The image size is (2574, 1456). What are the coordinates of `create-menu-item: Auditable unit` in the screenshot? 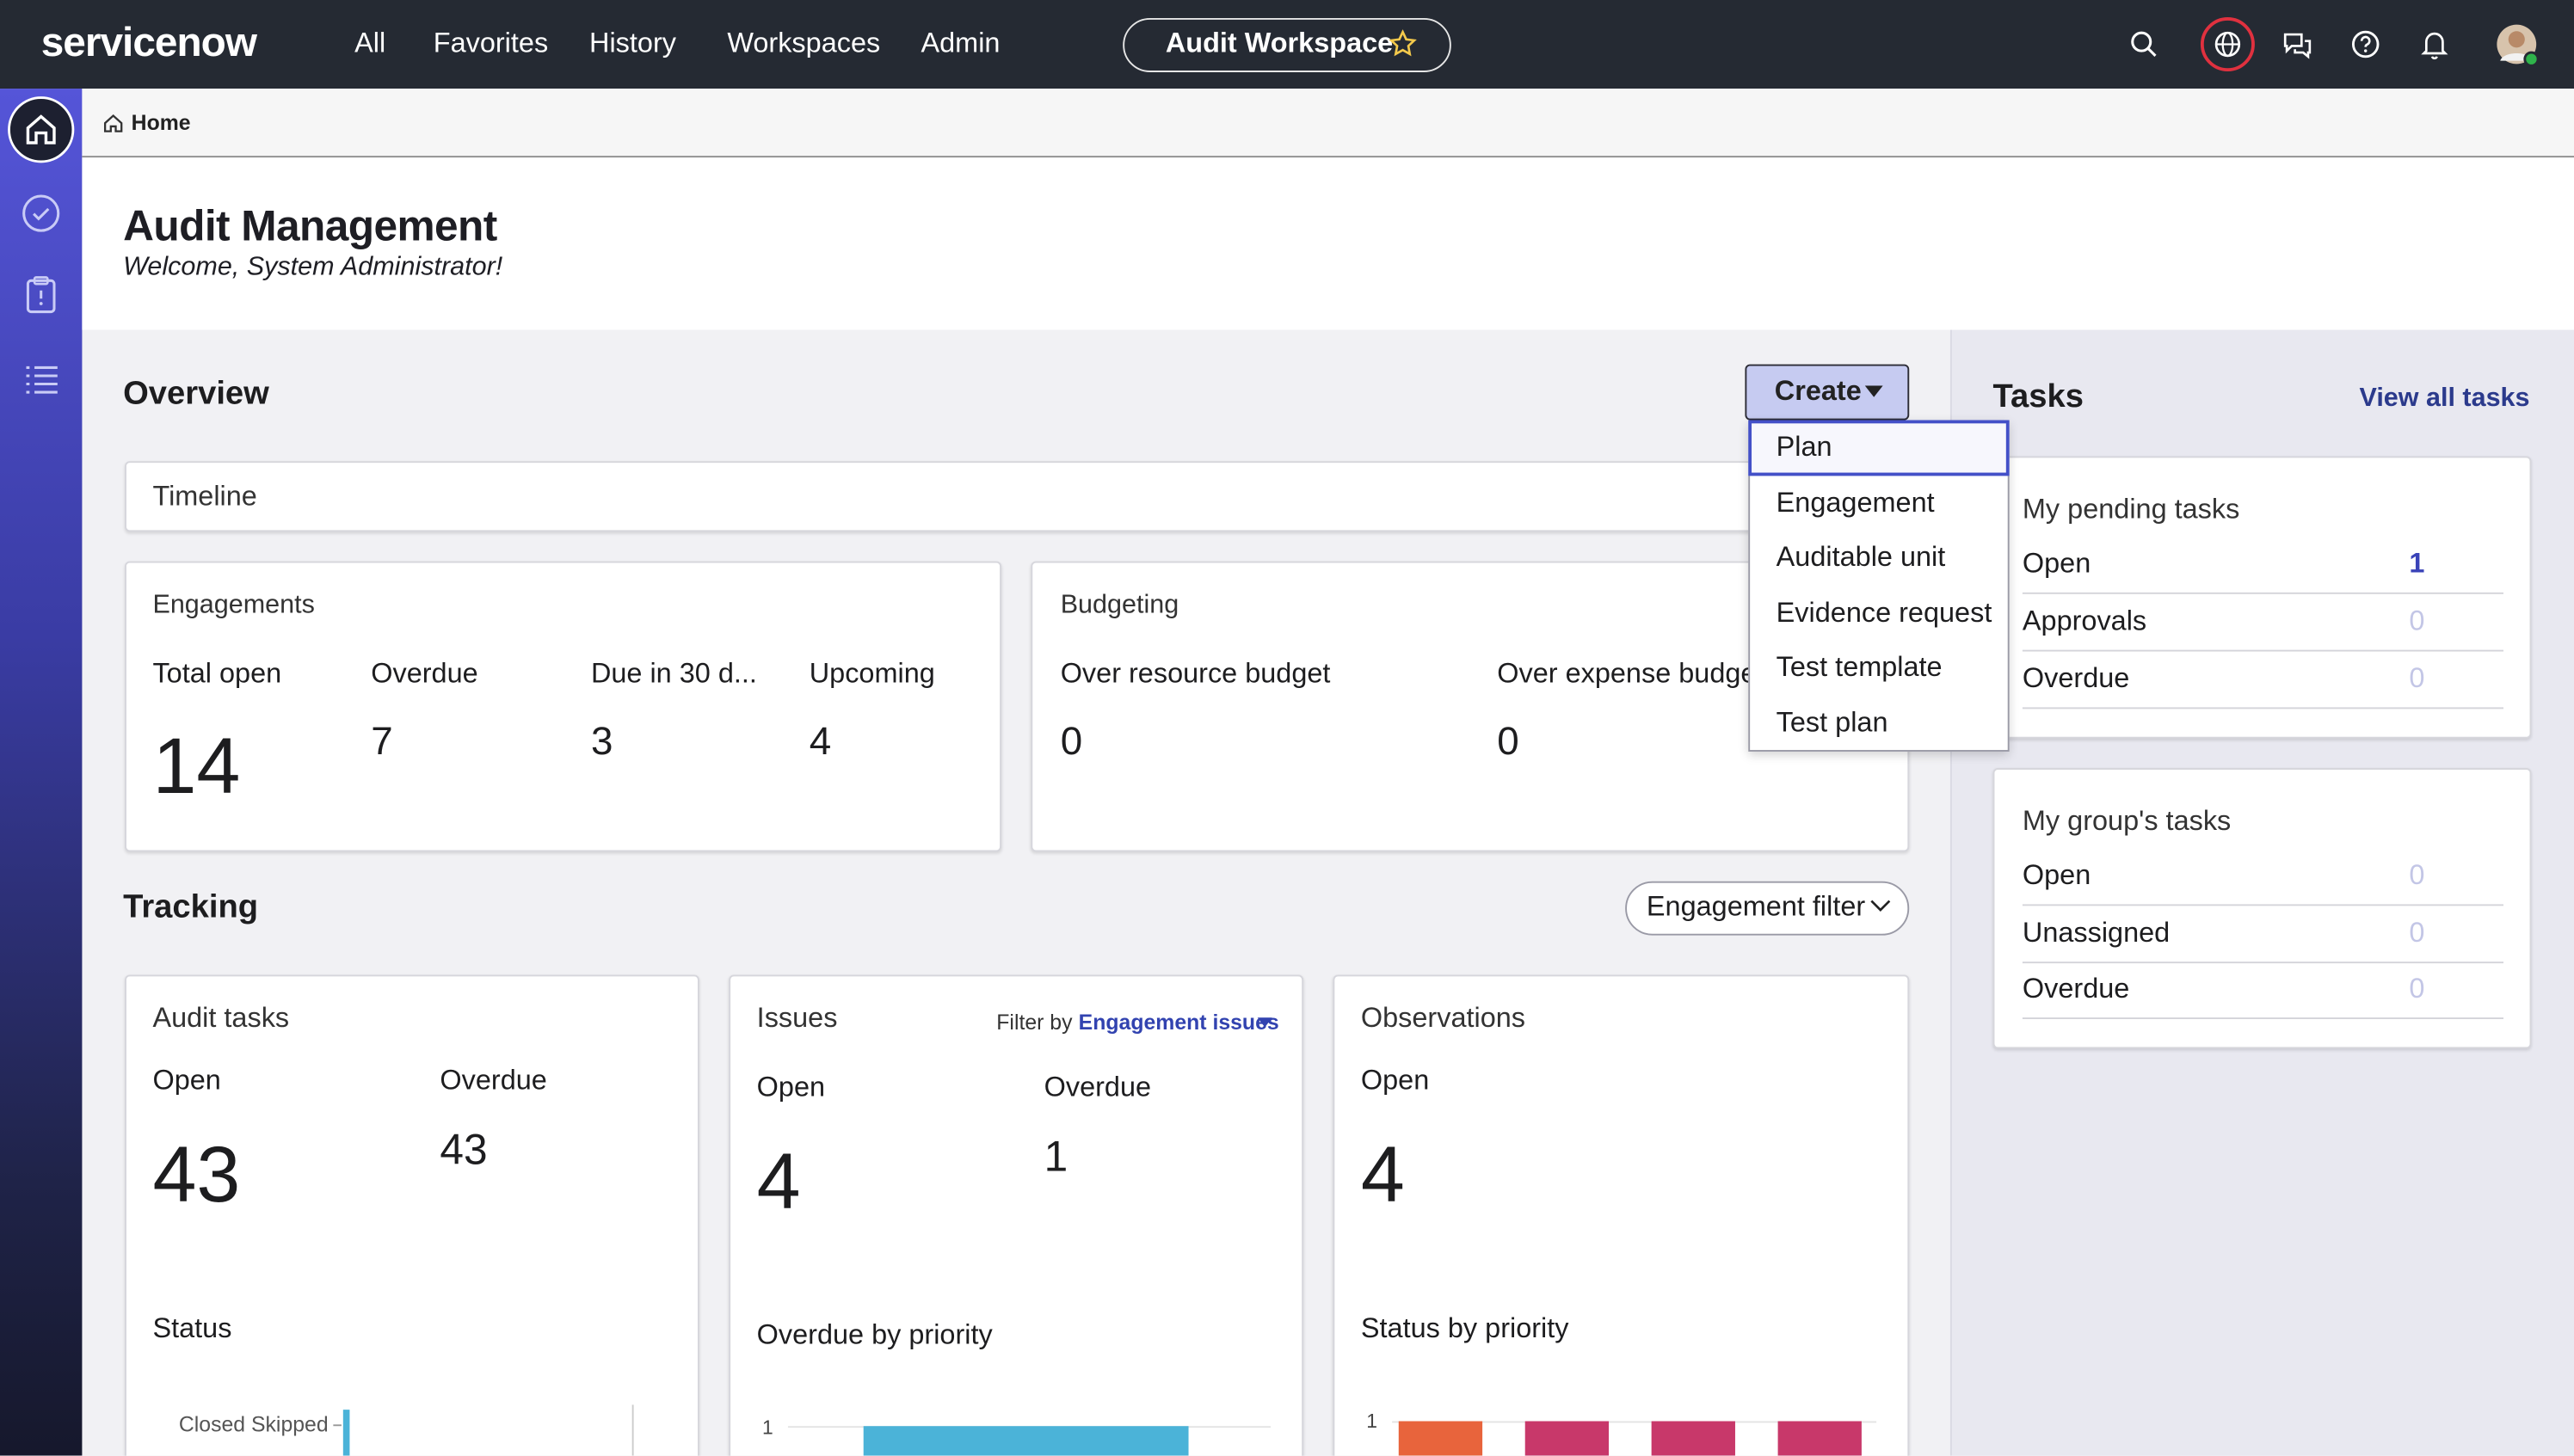 It's located at (1861, 557).